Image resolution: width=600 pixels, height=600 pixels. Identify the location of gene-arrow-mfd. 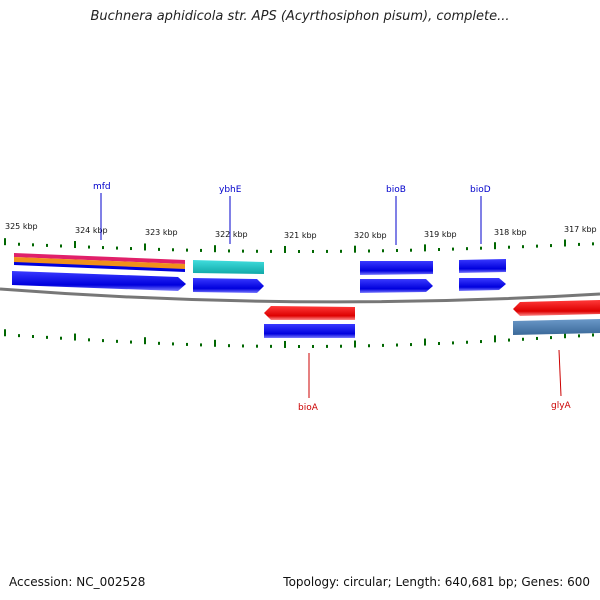
(99, 281).